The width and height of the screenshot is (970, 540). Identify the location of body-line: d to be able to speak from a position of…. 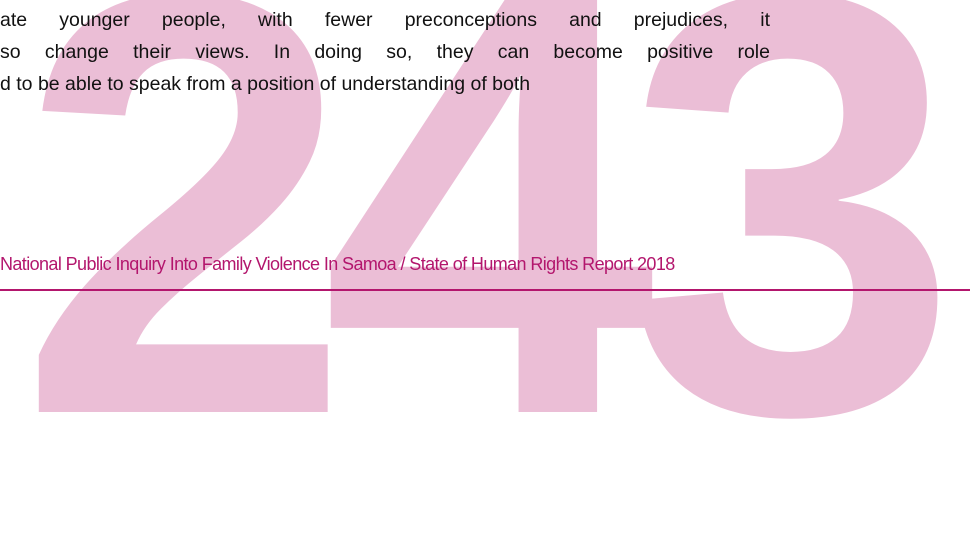
(265, 84).